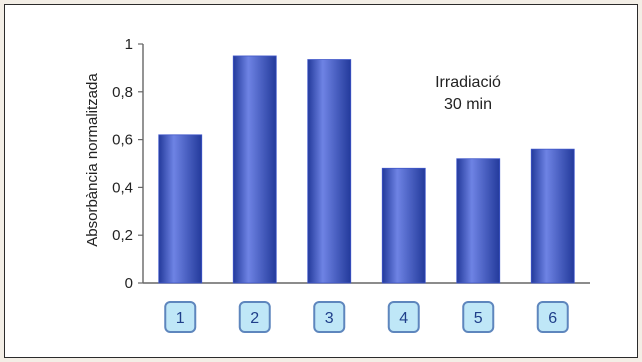 The height and width of the screenshot is (362, 642). Describe the element at coordinates (122, 140) in the screenshot. I see `y-tick-label: 0,6` at that location.